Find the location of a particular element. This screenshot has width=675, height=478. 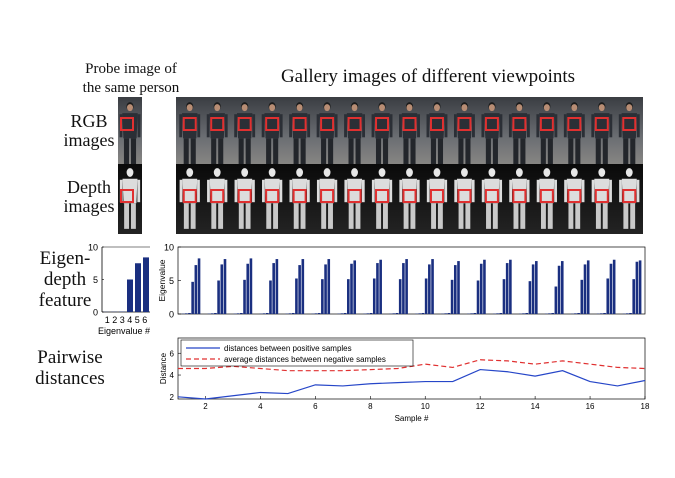

eigen-label-line1: Eigen- is located at coordinates (65, 258).